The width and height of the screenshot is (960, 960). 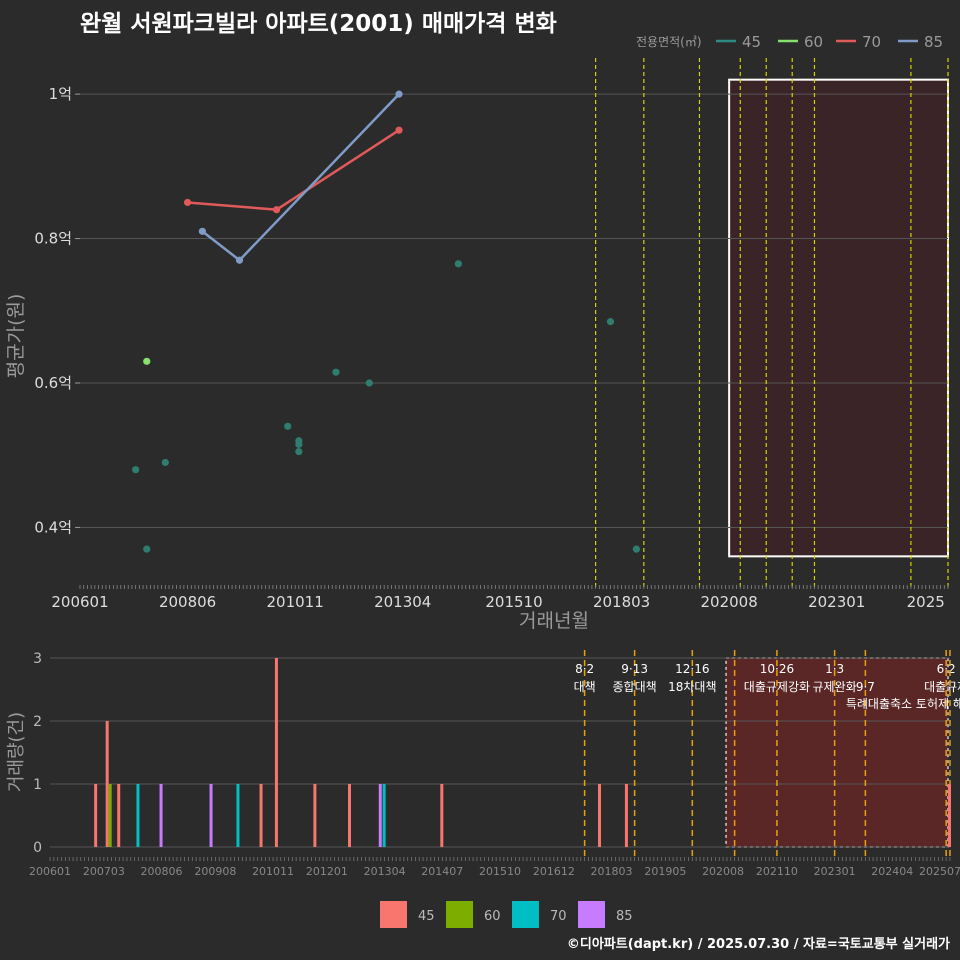 What do you see at coordinates (669, 42) in the screenshot?
I see `legend-title: 전용면적(㎡)` at bounding box center [669, 42].